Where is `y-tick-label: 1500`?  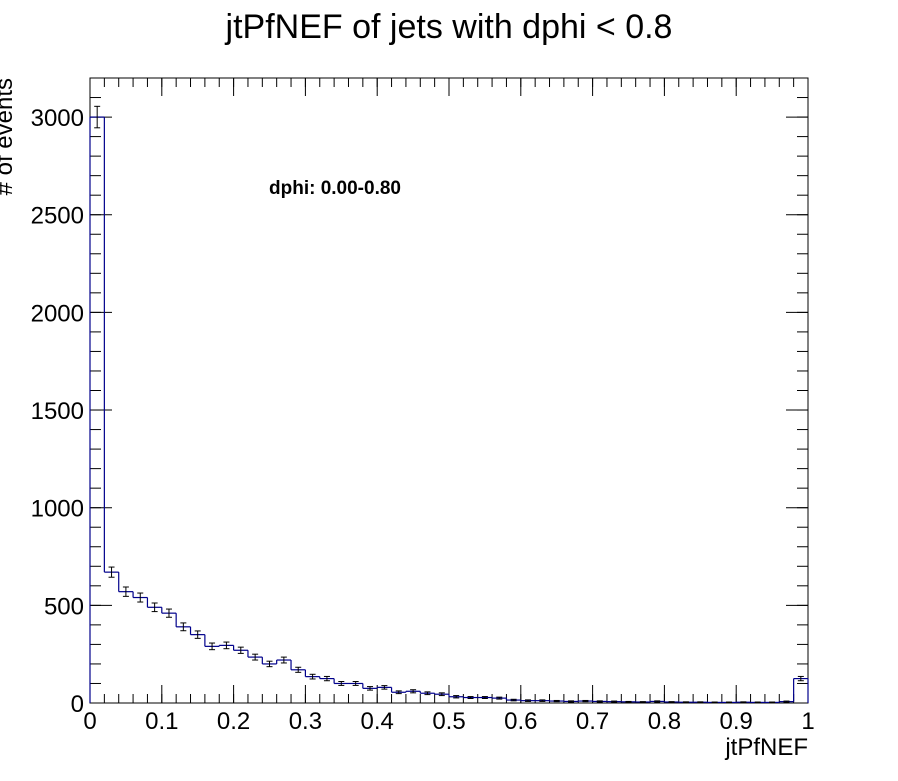
y-tick-label: 1500 is located at coordinates (57, 411).